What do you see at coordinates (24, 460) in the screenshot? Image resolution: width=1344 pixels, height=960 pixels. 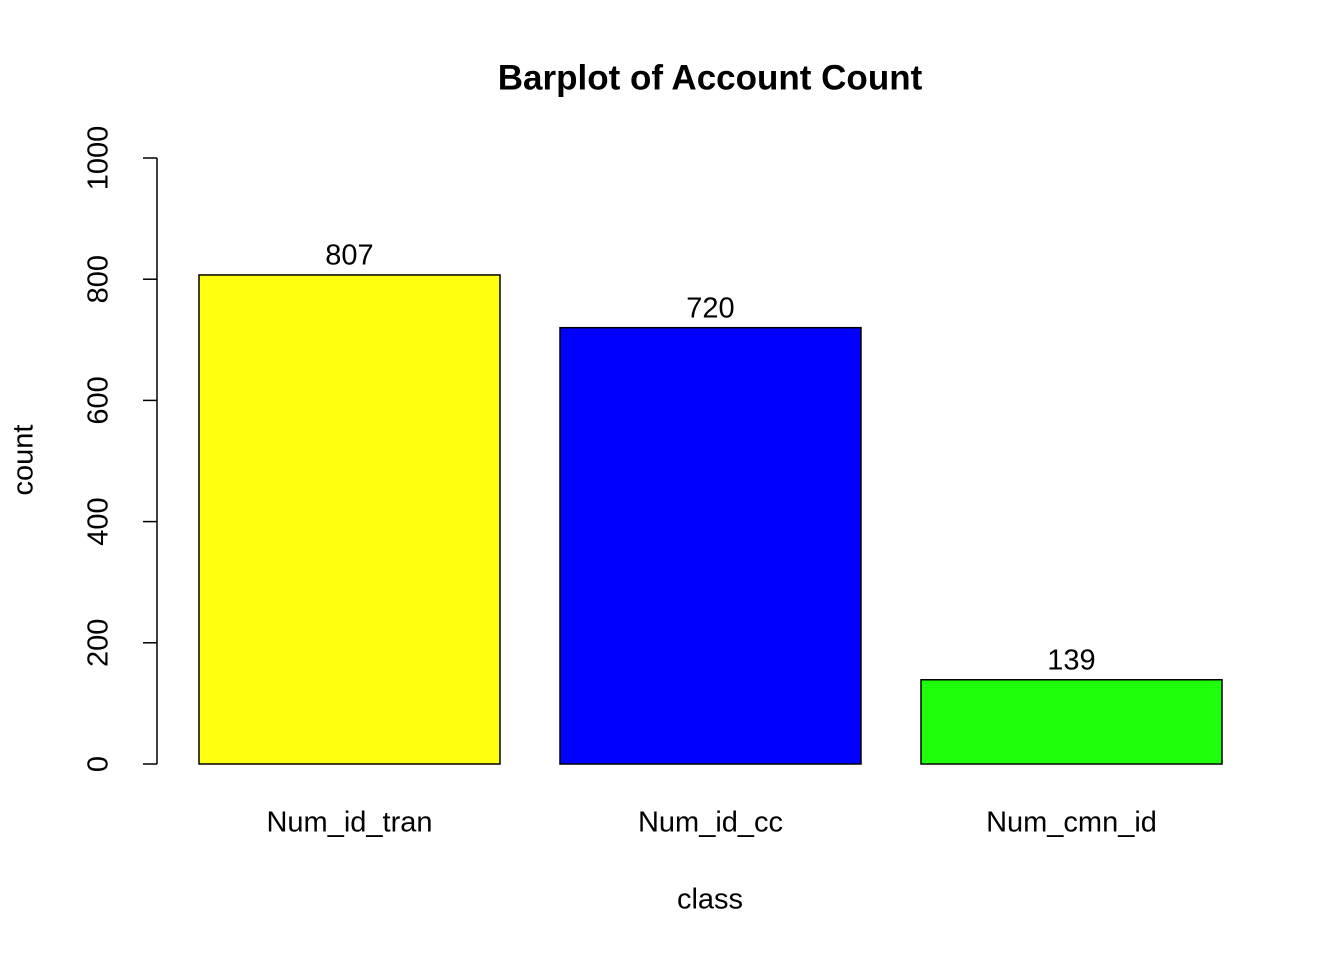 I see `y-axis-label: count` at bounding box center [24, 460].